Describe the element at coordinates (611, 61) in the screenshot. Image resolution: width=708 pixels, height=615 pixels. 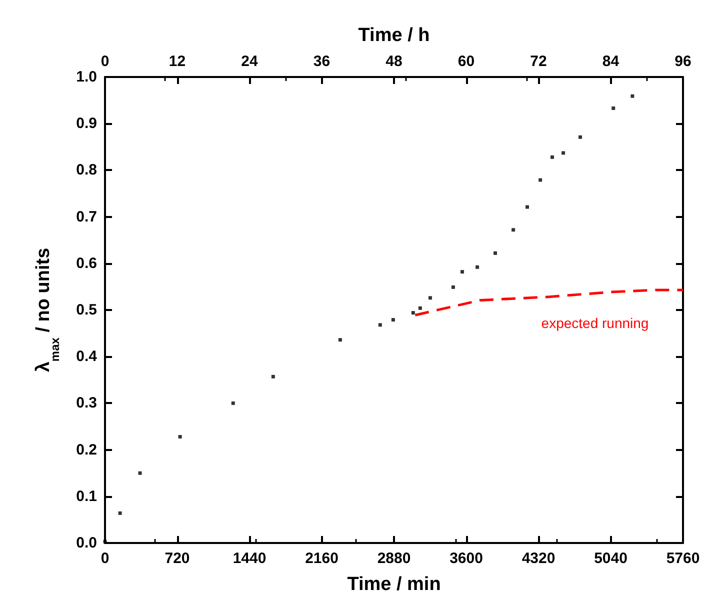
I see `x2-tick-label: 84` at that location.